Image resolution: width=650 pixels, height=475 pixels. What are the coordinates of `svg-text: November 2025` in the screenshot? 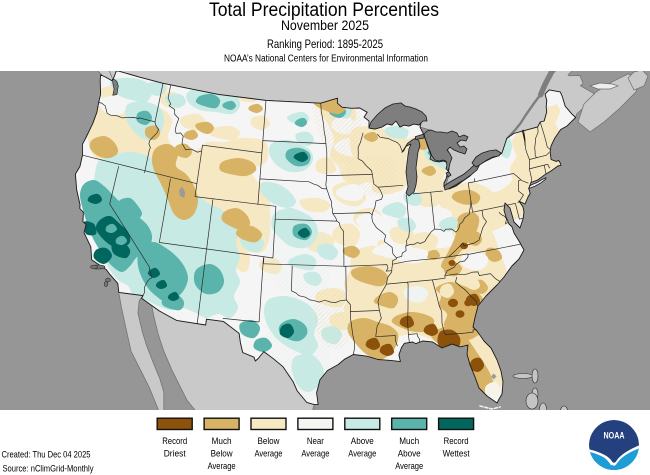 It's located at (325, 25).